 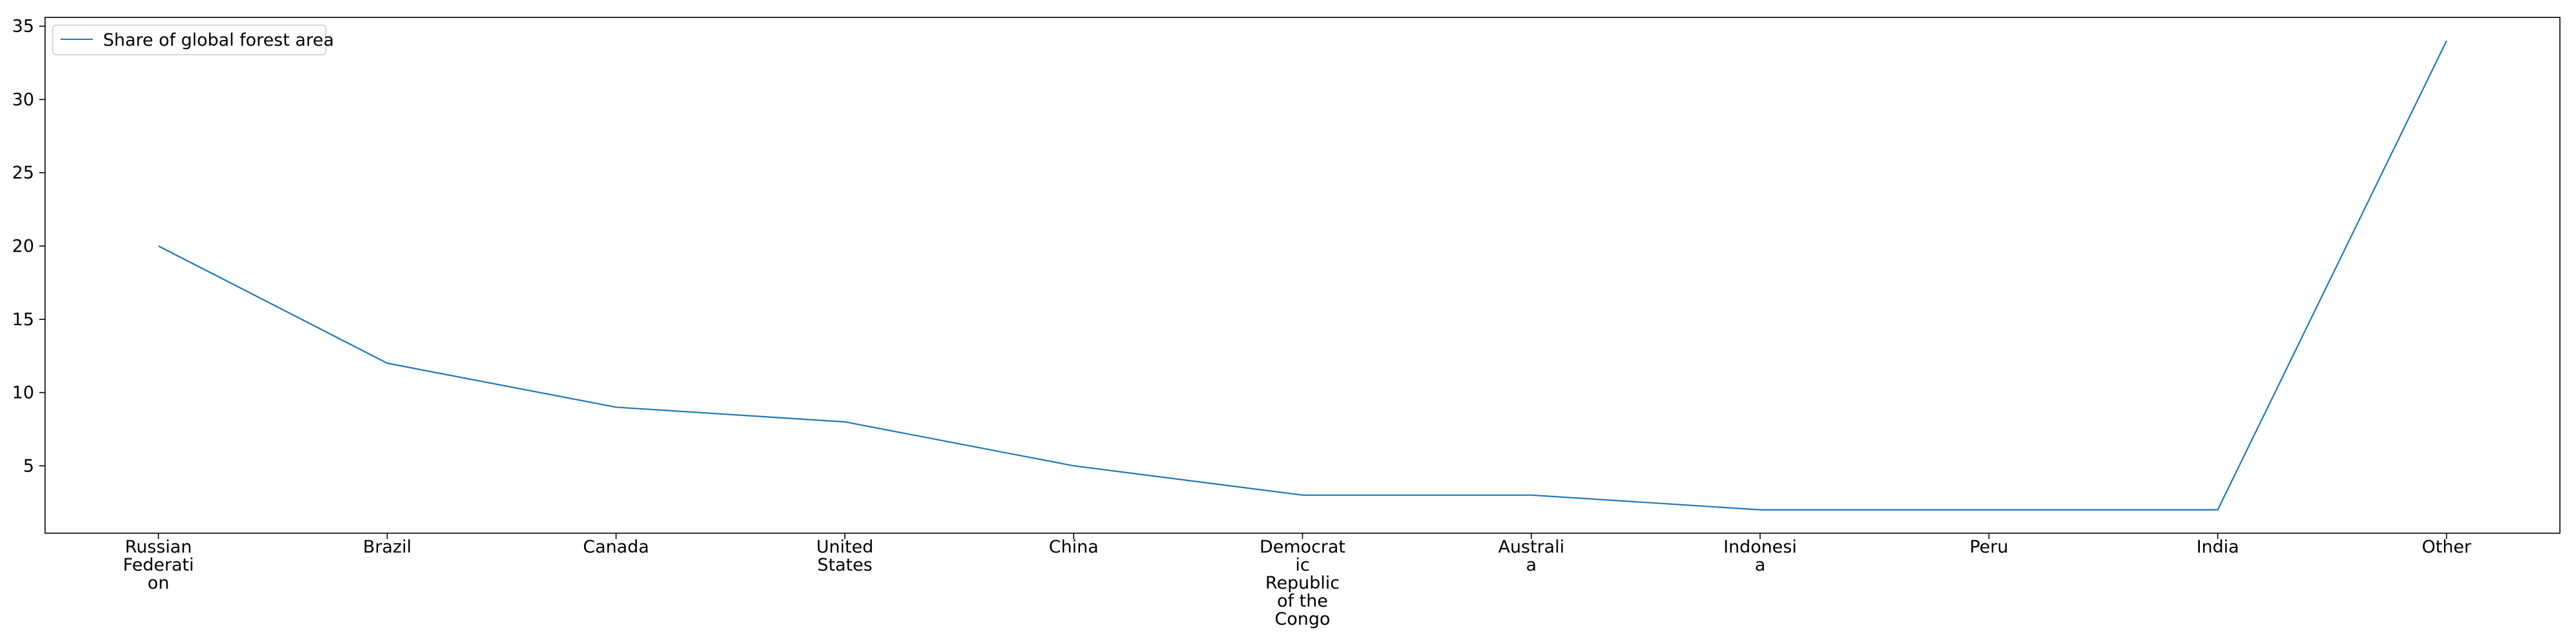 I want to click on x-tick-label-line: on, so click(x=158, y=583).